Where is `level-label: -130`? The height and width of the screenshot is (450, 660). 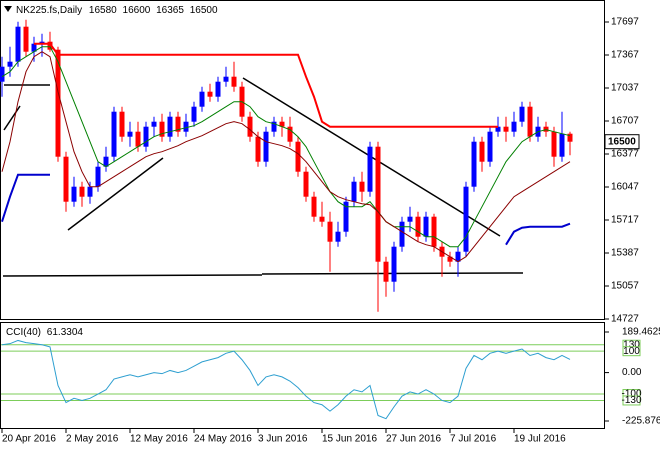
level-label: -130 is located at coordinates (631, 400).